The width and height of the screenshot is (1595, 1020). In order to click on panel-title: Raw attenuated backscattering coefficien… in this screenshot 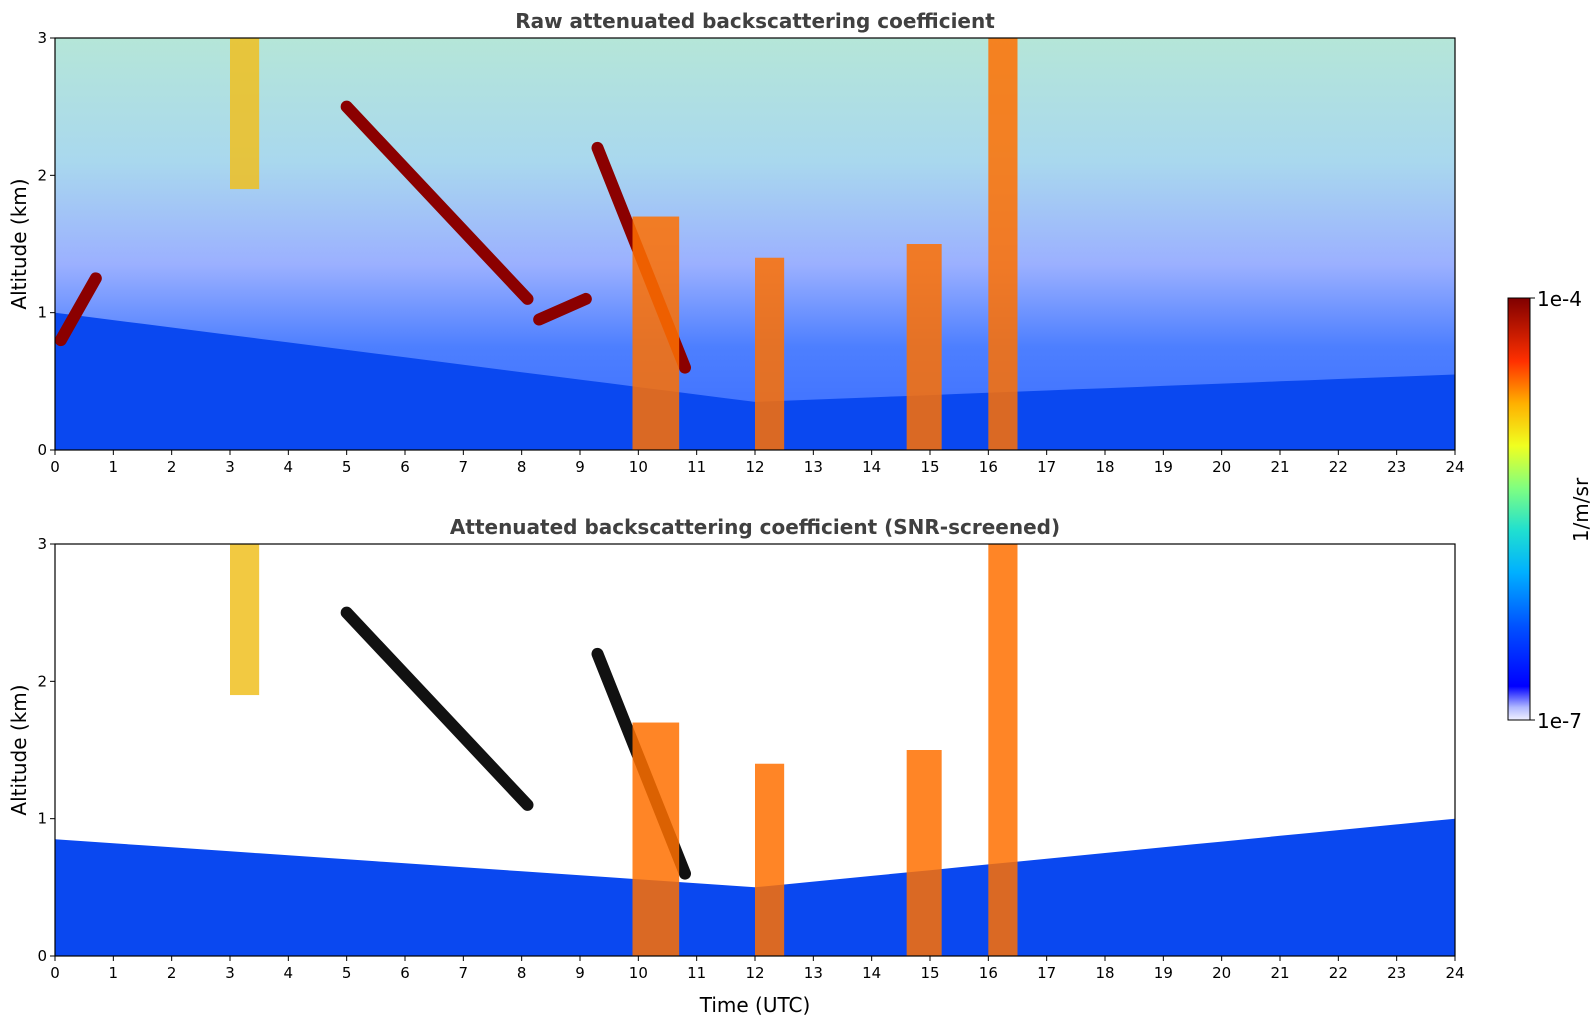, I will do `click(755, 21)`.